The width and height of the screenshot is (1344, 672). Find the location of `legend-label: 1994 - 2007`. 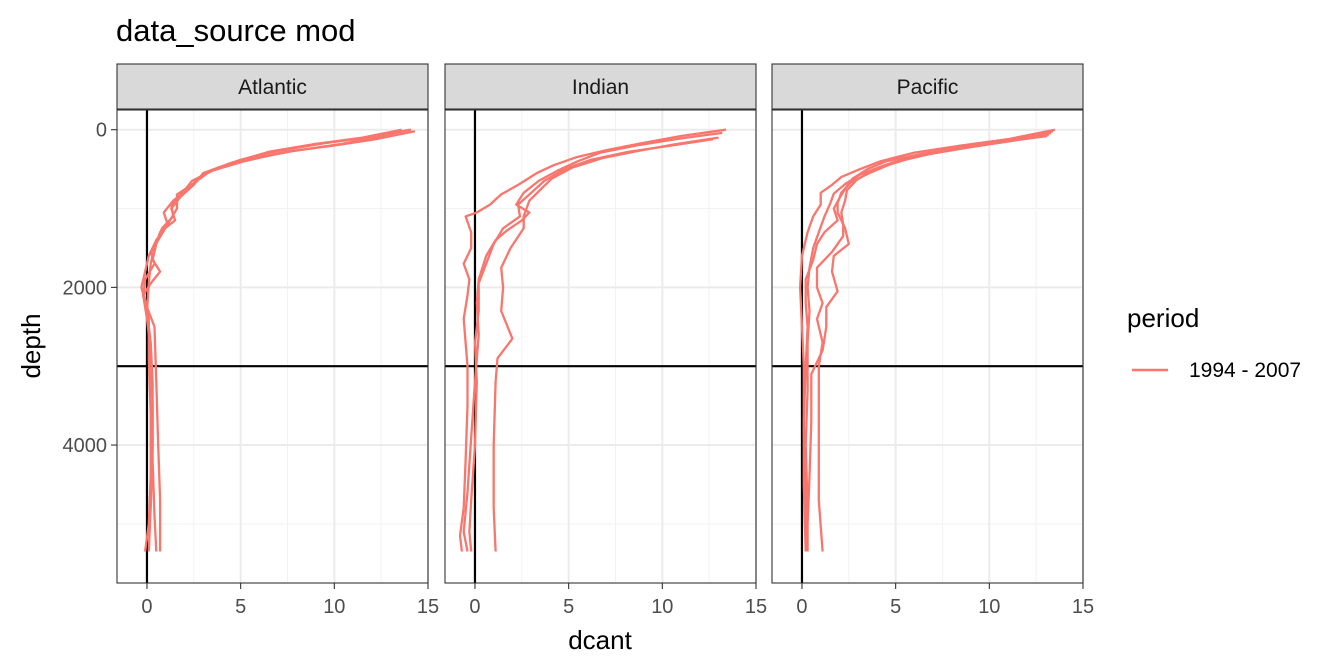

legend-label: 1994 - 2007 is located at coordinates (1245, 370).